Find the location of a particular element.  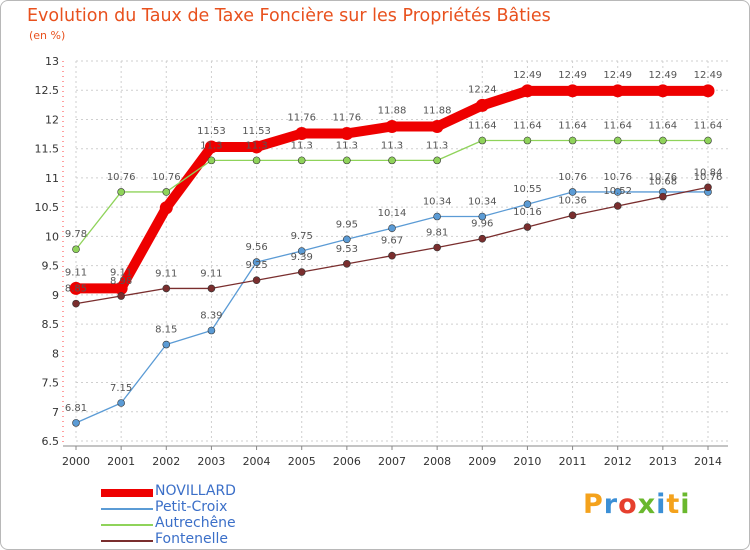

data-label: 11.76 is located at coordinates (347, 117).